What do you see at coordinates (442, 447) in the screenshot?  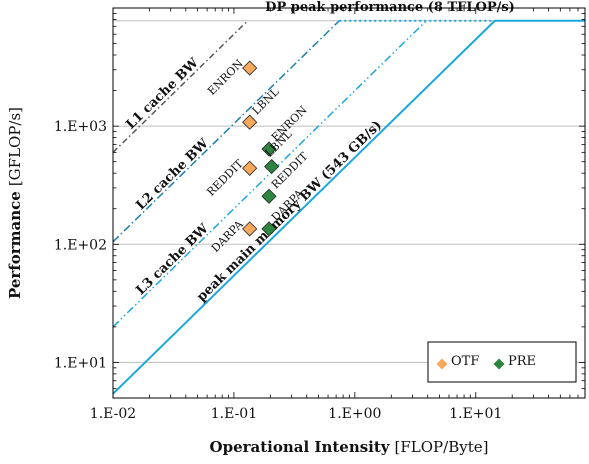 I see `x-axis-title-unit: [FLOP/Byte]` at bounding box center [442, 447].